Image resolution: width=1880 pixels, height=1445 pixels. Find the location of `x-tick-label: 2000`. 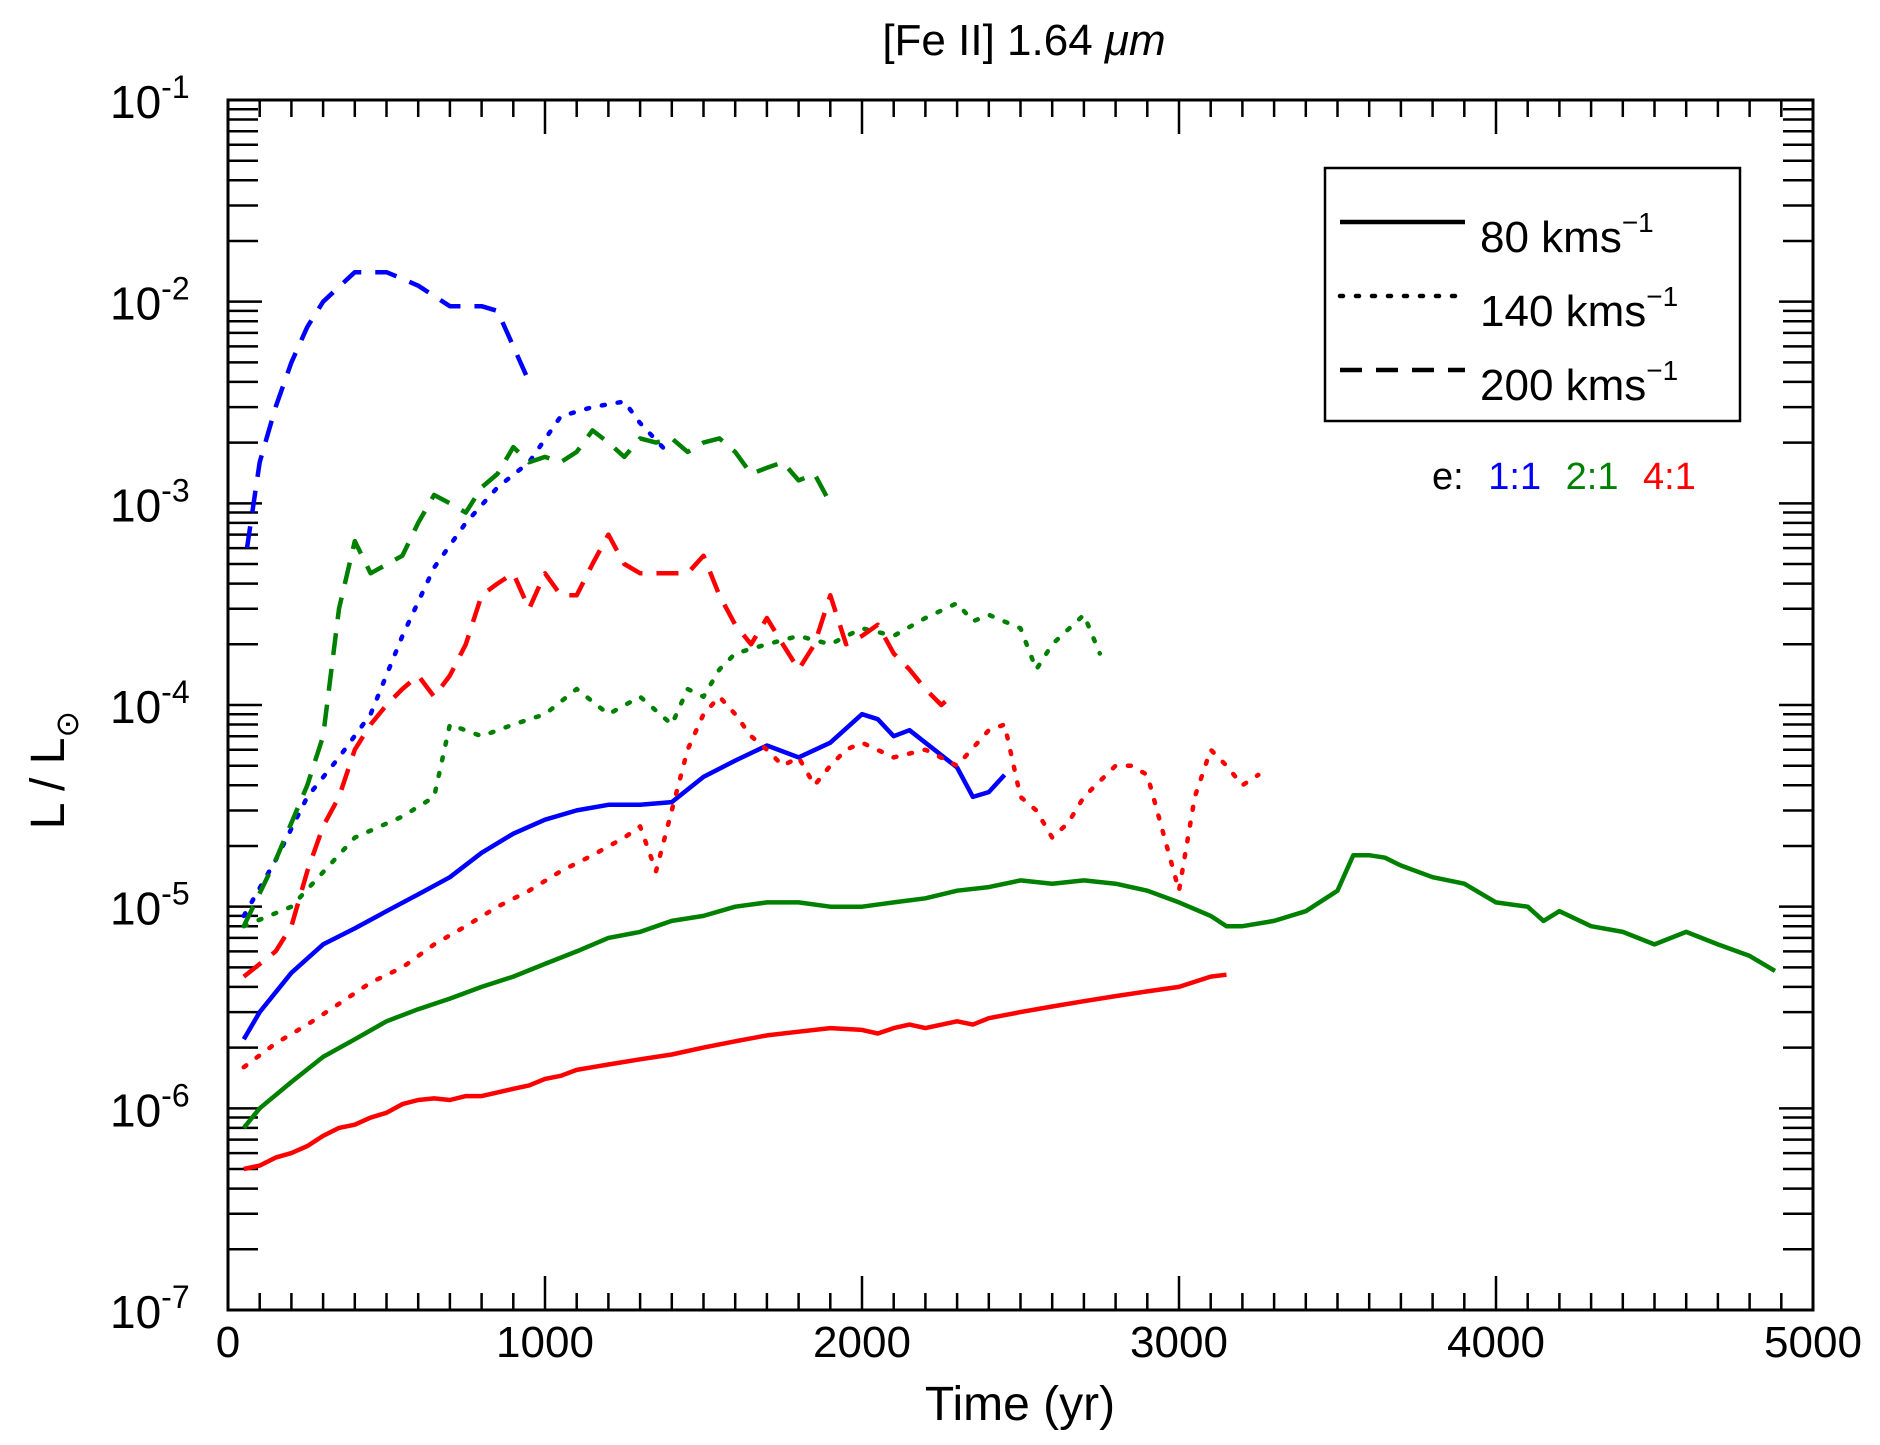

x-tick-label: 2000 is located at coordinates (862, 1342).